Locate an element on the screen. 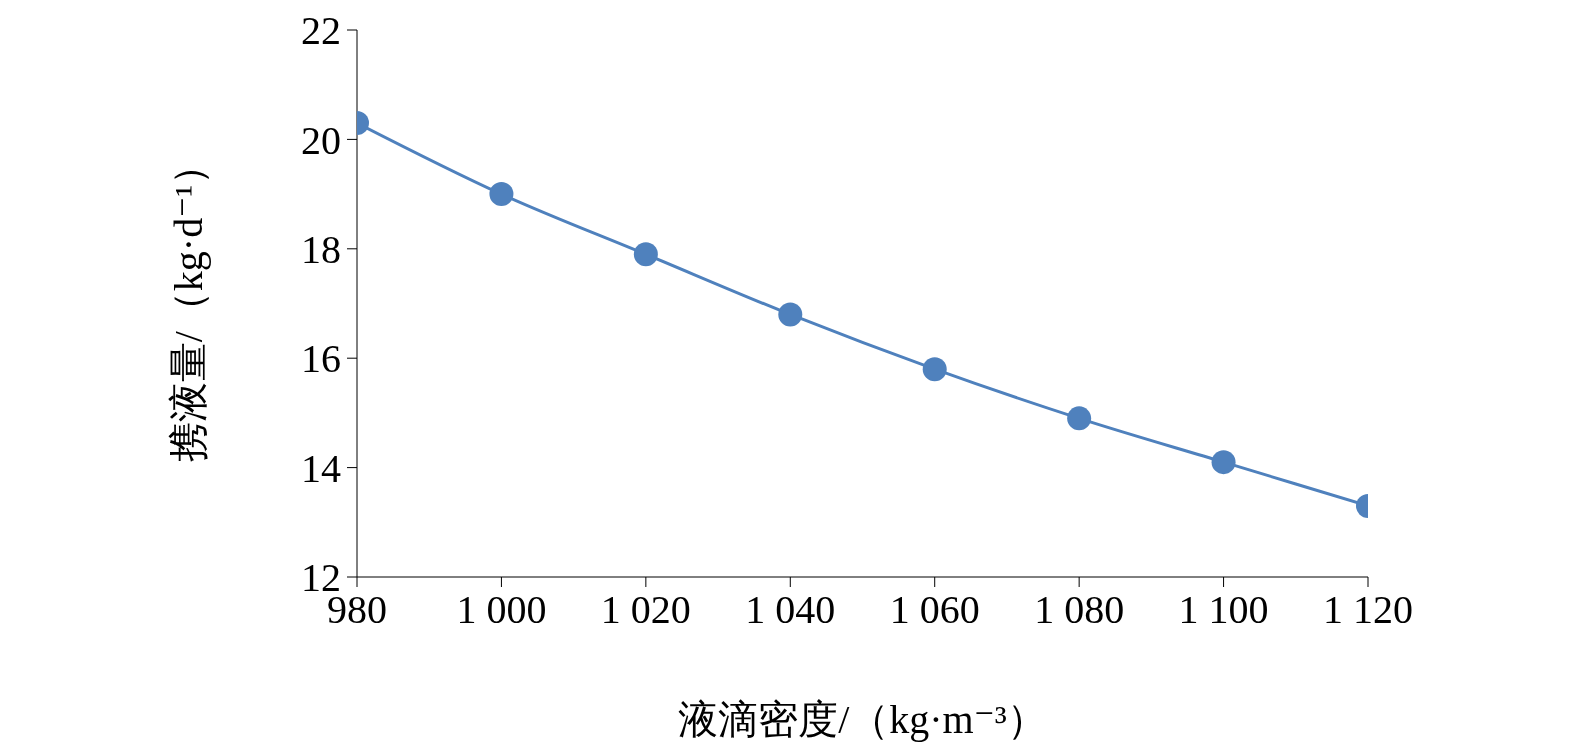  x-tick-label: 1 120 is located at coordinates (1368, 610).